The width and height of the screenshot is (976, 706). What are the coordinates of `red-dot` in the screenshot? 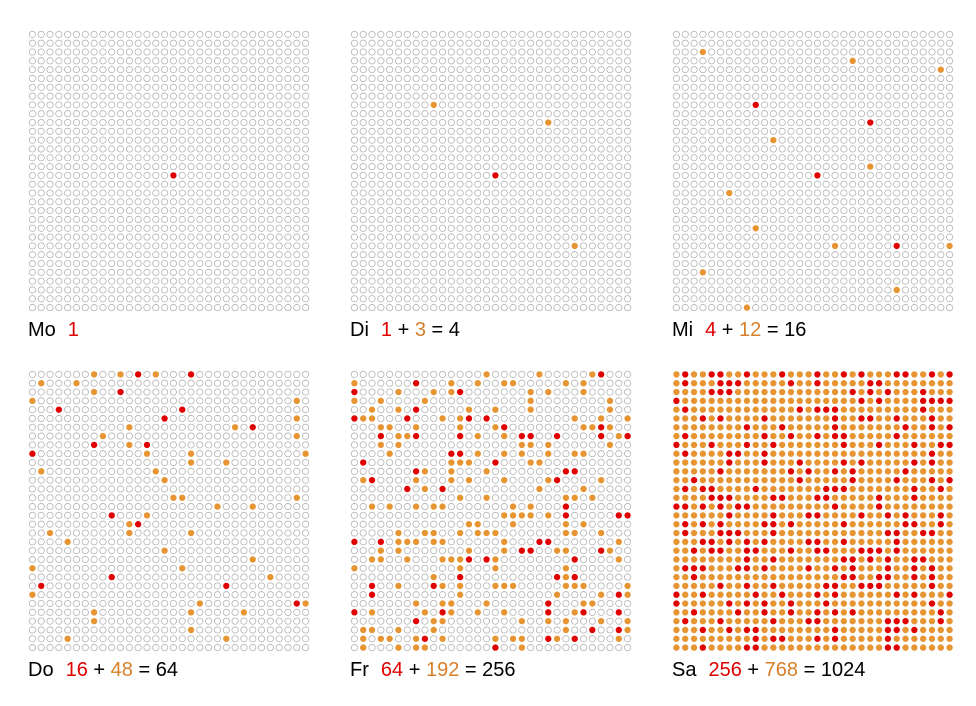 It's located at (601, 550).